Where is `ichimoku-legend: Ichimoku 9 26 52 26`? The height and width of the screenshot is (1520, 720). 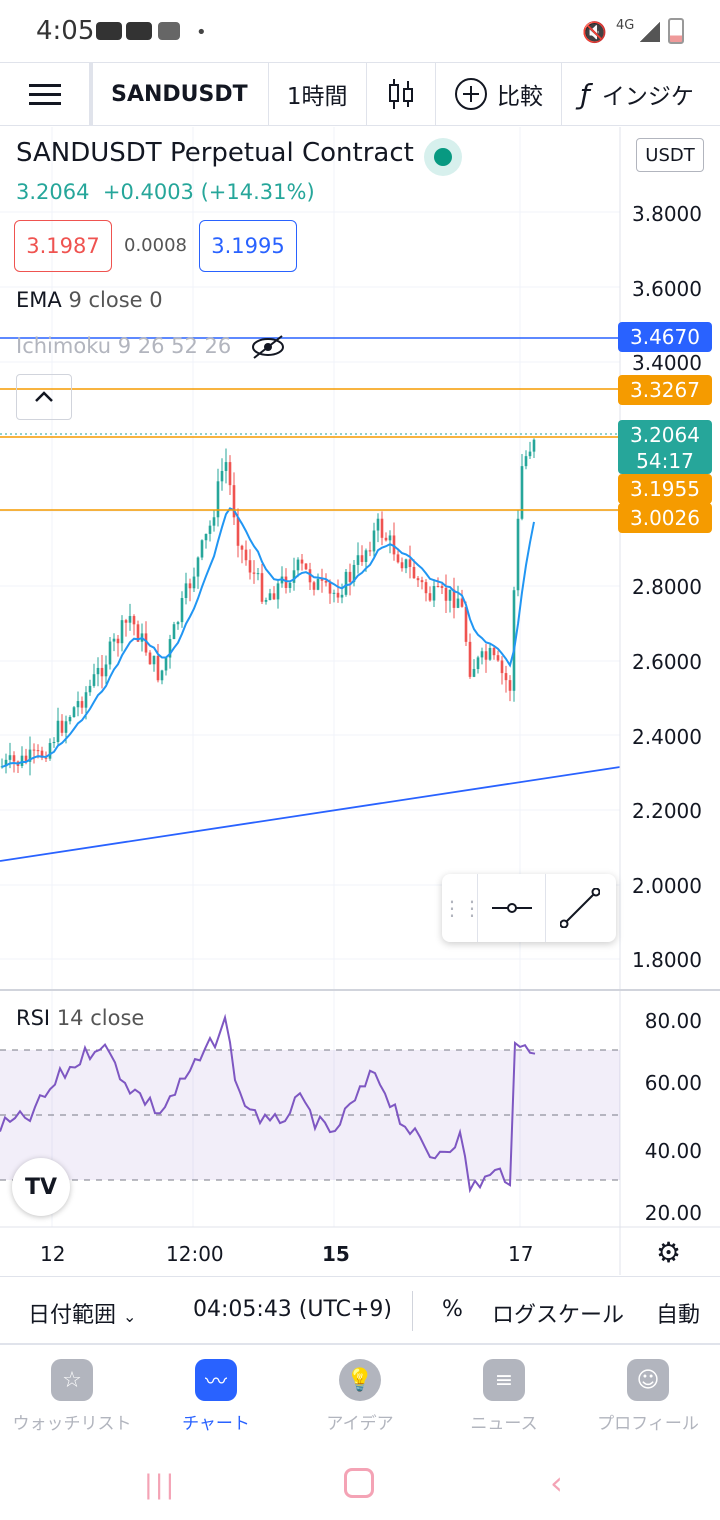
ichimoku-legend: Ichimoku 9 26 52 26 is located at coordinates (124, 346).